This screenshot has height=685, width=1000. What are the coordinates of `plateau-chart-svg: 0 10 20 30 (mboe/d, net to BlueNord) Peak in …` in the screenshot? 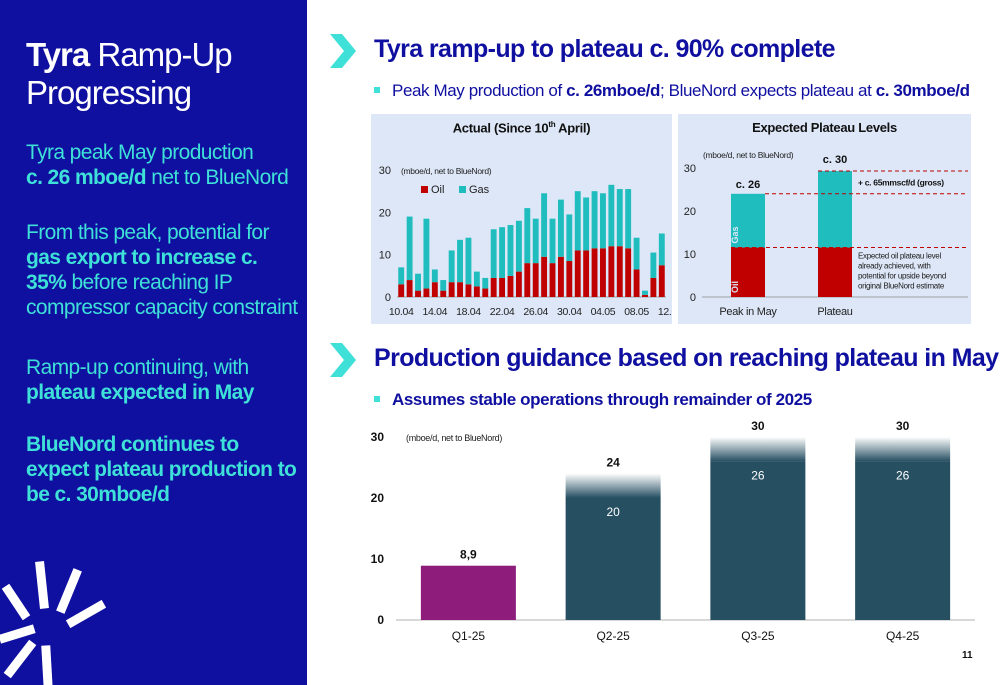 It's located at (826, 234).